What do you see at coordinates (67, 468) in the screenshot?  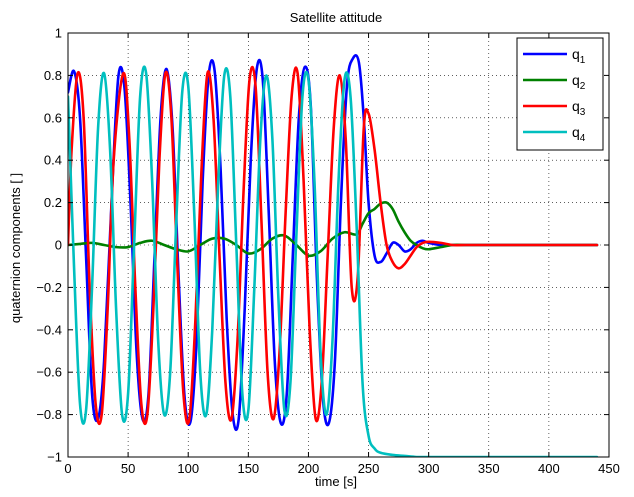 I see `x-tick-label: 0` at bounding box center [67, 468].